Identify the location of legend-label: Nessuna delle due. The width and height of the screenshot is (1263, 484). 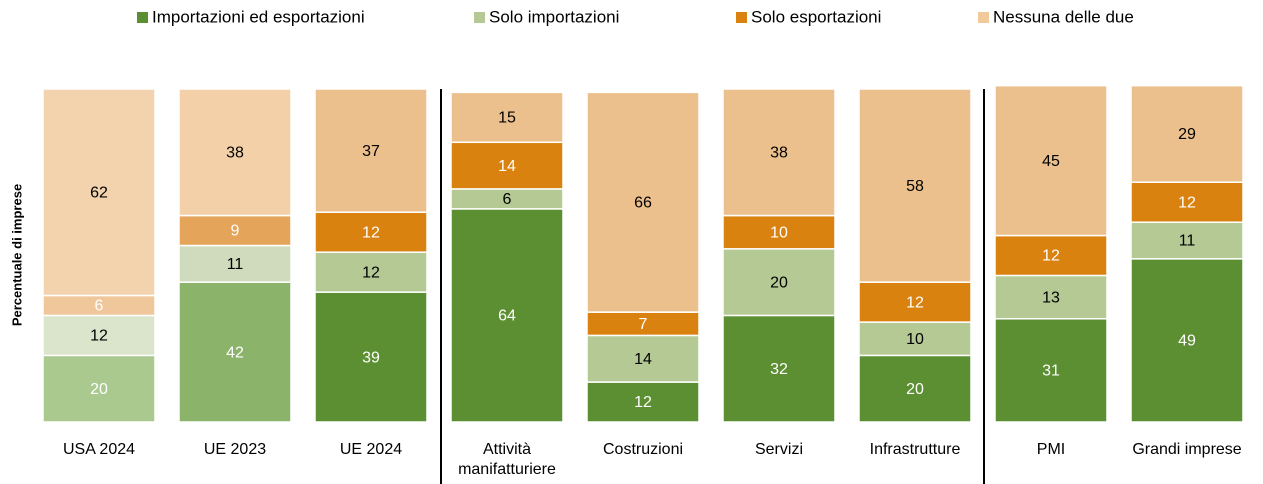
(1063, 16).